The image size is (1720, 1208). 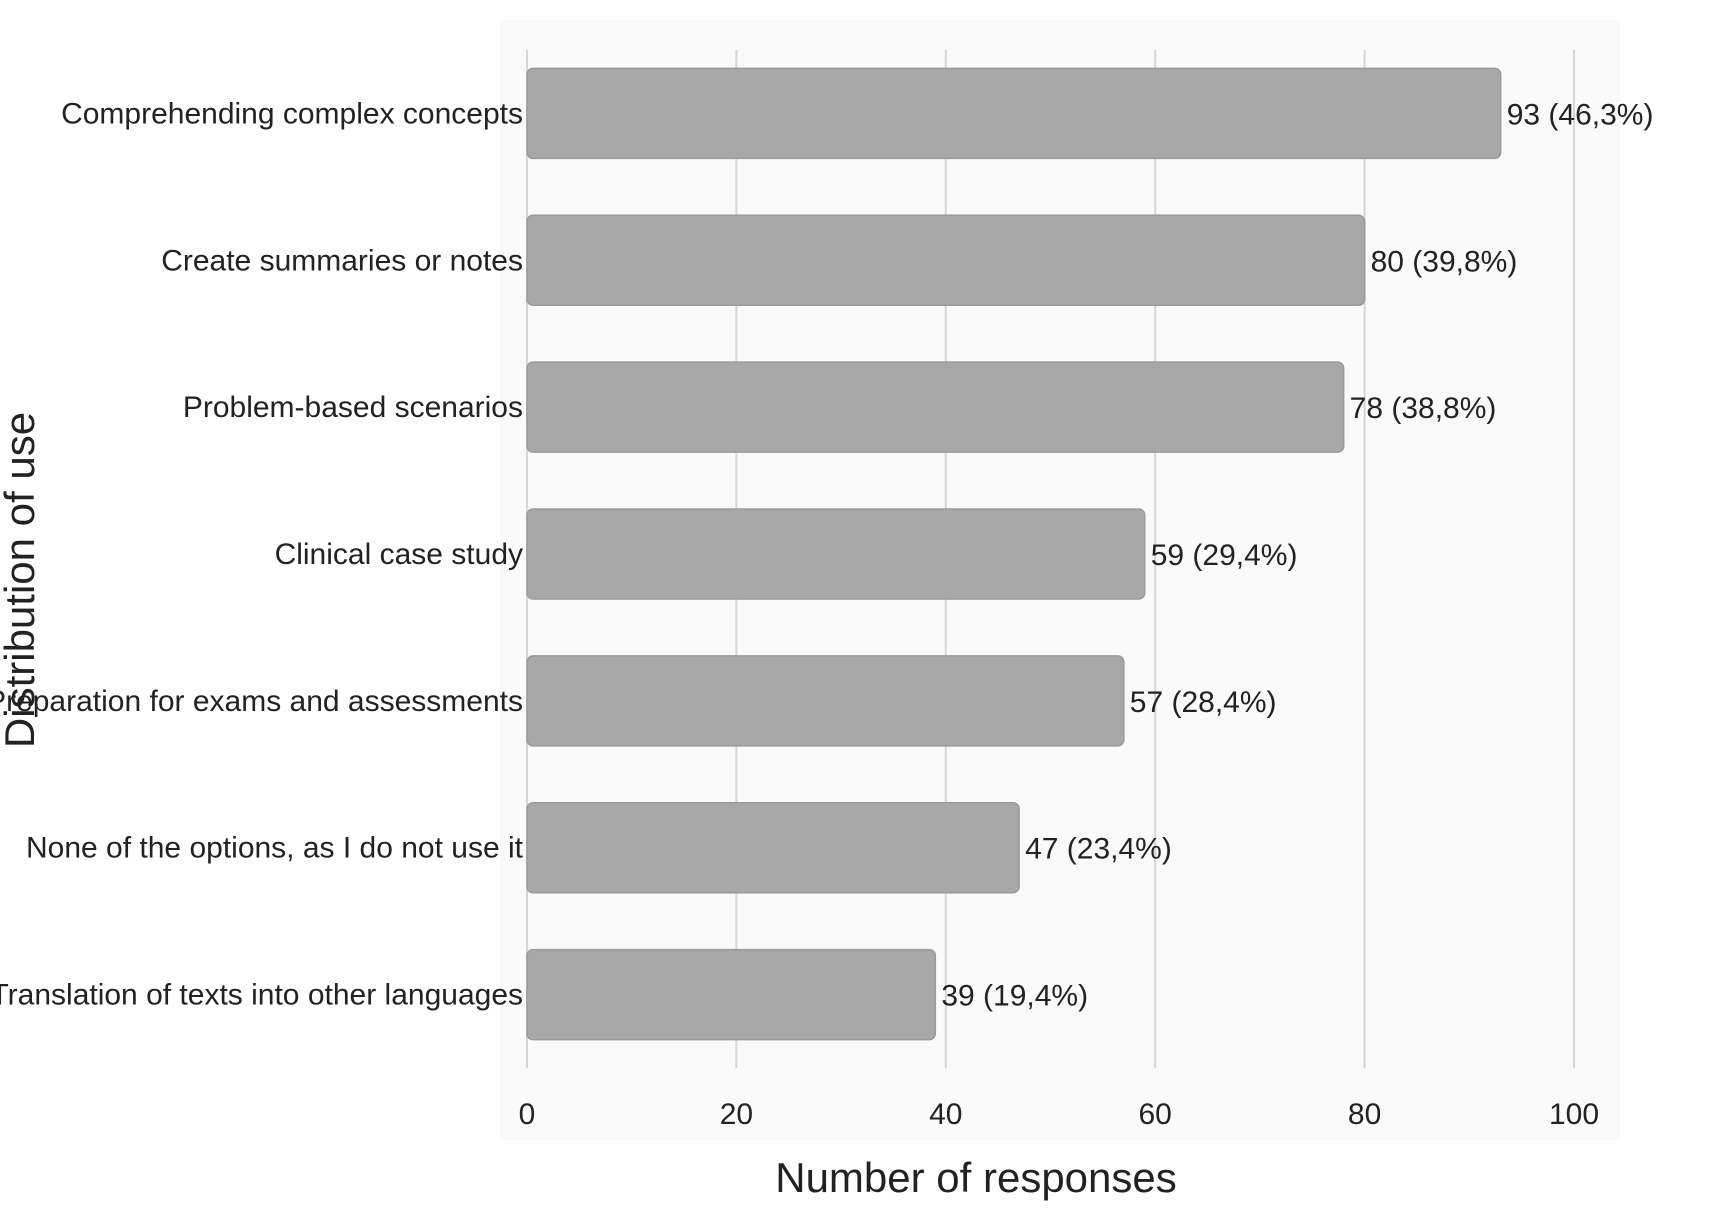 What do you see at coordinates (1423, 408) in the screenshot?
I see `data-label: 78 (38,8%)` at bounding box center [1423, 408].